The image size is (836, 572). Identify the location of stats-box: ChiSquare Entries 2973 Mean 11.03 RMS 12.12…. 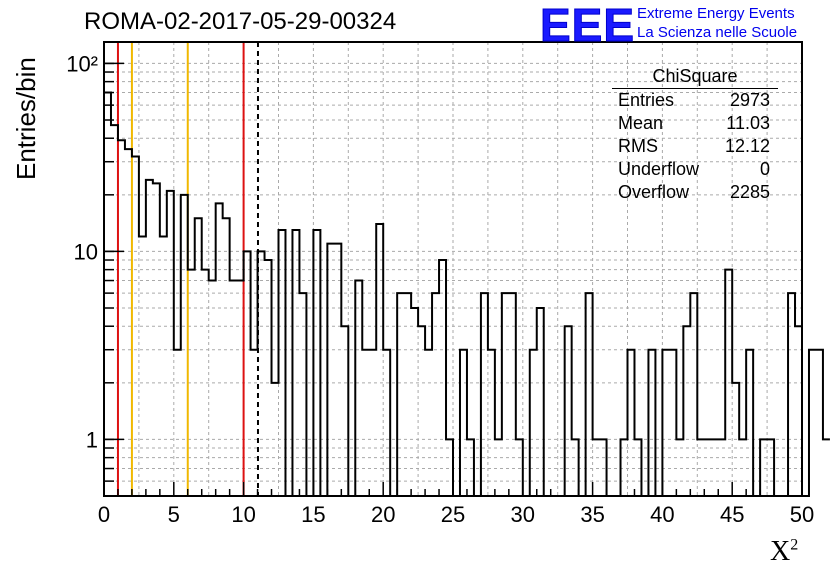
(695, 135).